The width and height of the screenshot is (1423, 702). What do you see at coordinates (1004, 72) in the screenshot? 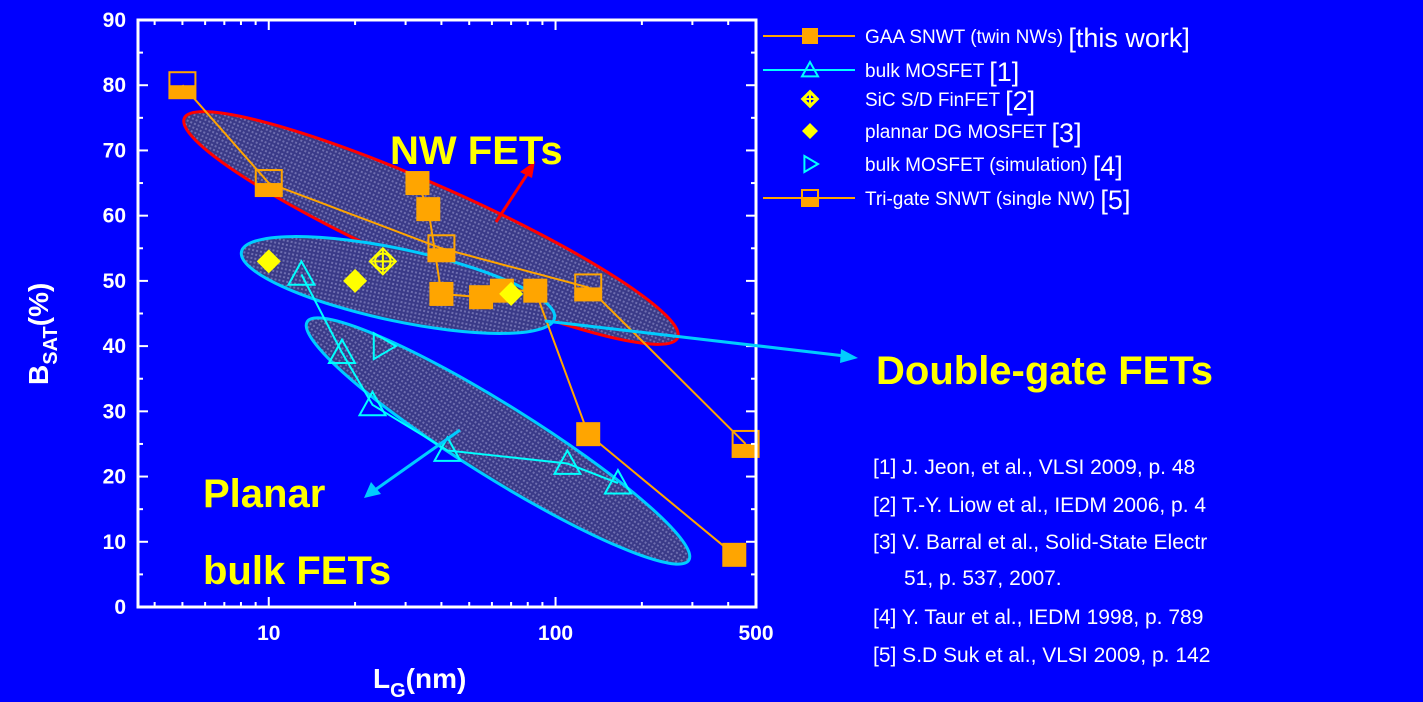
I see `legend-ref-1: [1]` at bounding box center [1004, 72].